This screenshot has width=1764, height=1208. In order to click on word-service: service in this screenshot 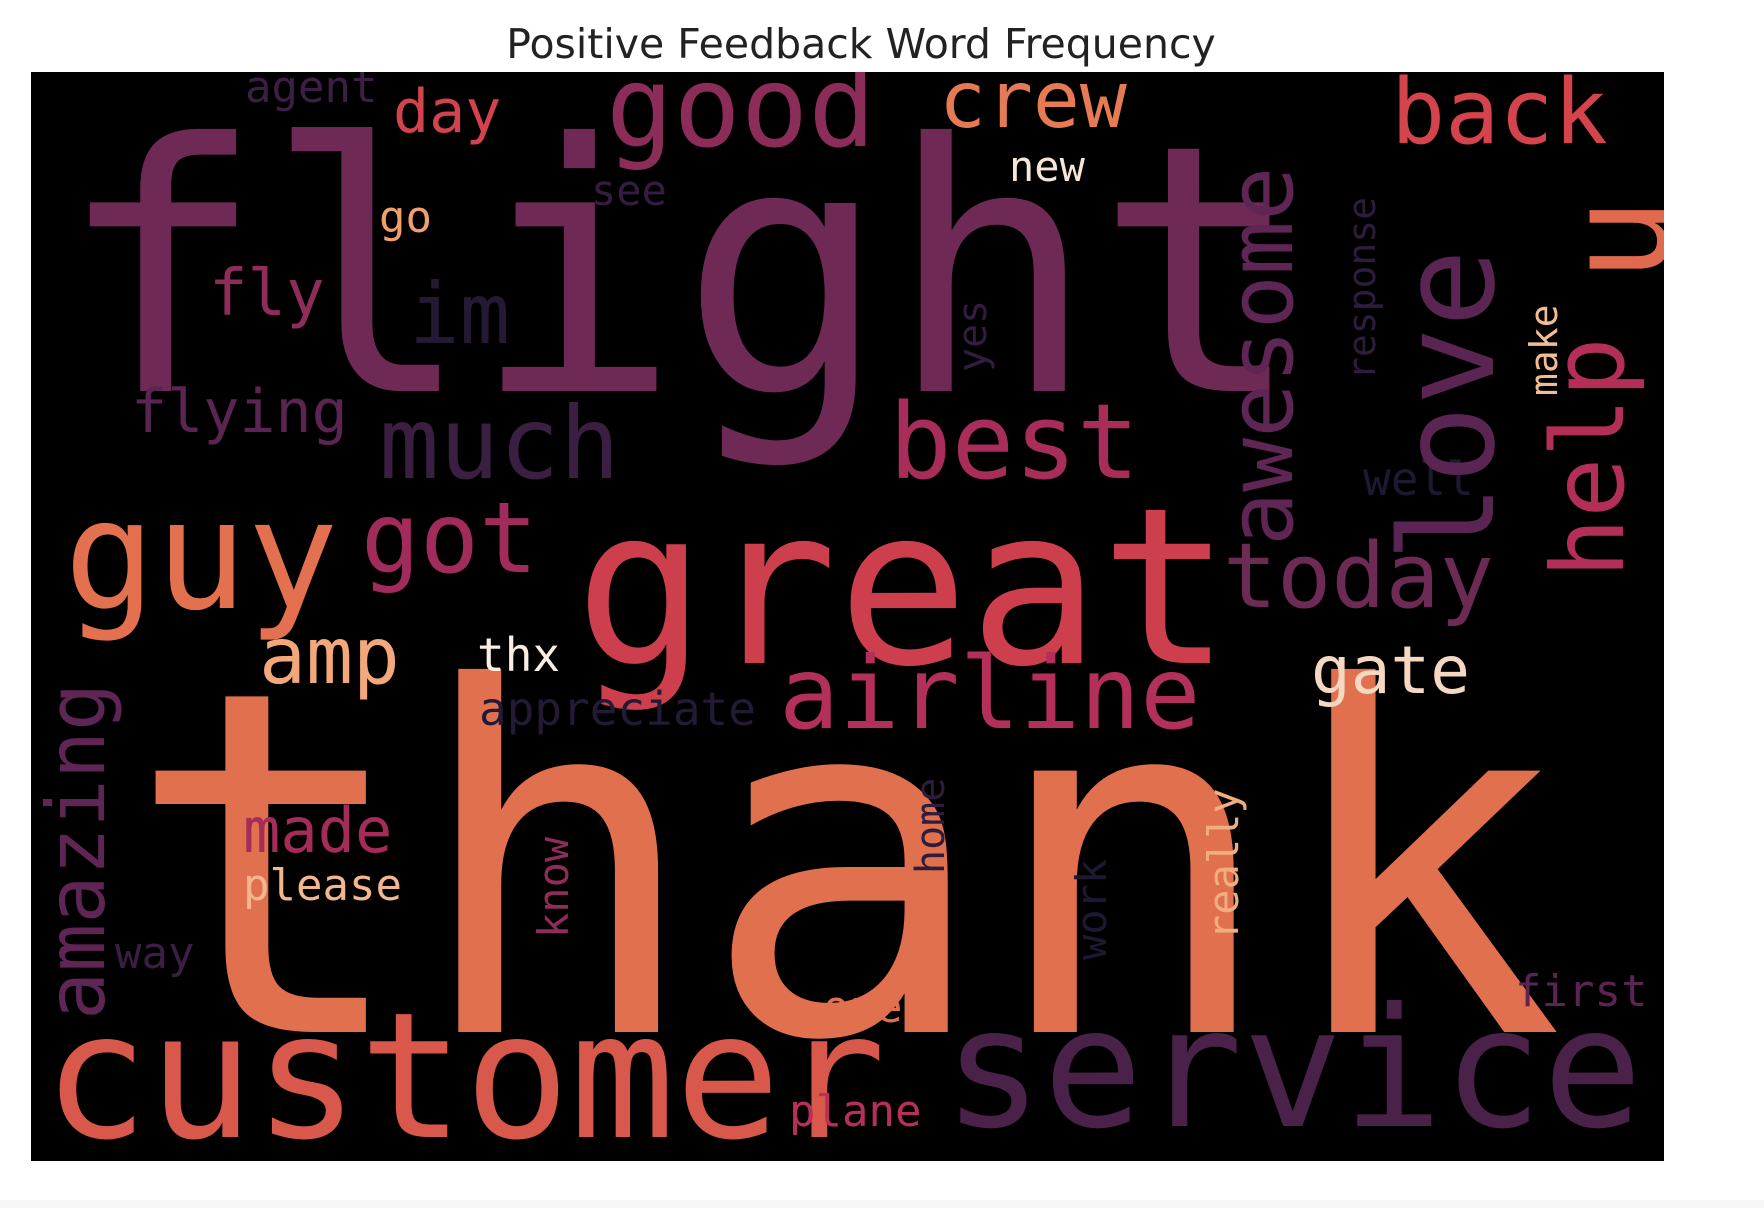, I will do `click(1293, 1067)`.